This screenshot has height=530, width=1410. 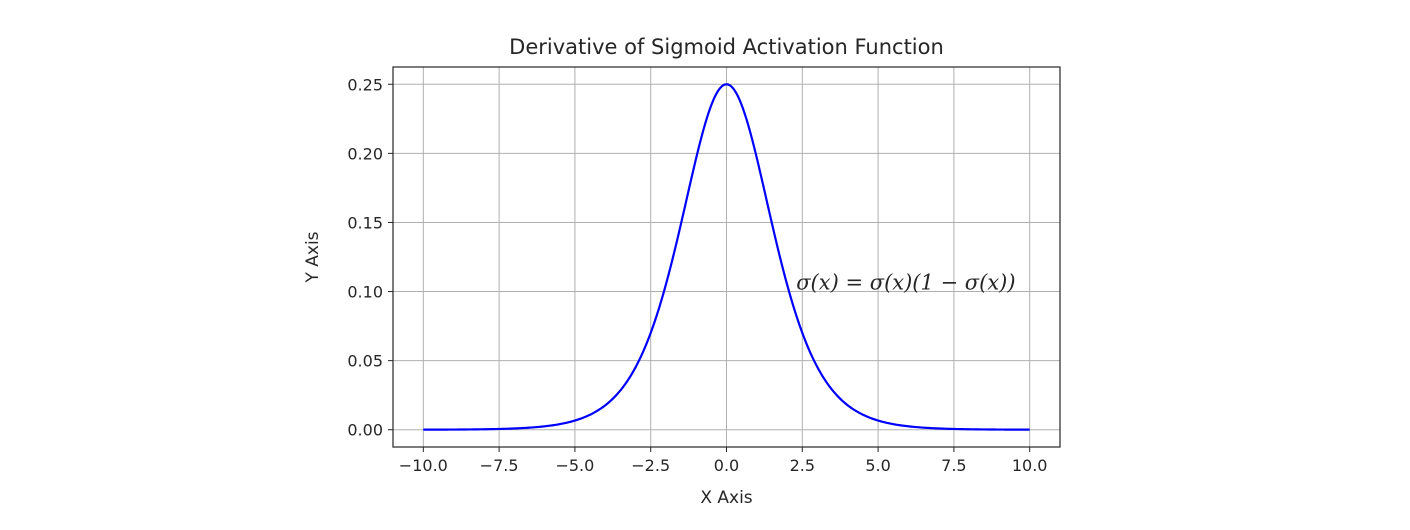 I want to click on y-tick-label: 0.05, so click(x=365, y=361).